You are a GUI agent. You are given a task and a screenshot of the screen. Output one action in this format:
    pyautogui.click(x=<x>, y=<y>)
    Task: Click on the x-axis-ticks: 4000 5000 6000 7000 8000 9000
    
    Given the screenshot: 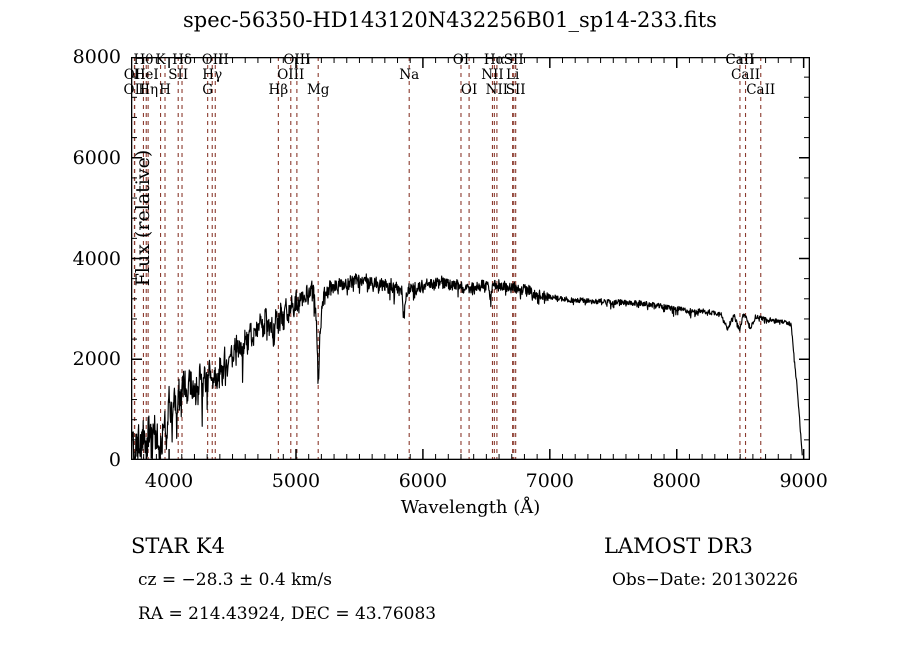 What is the action you would take?
    pyautogui.click(x=479, y=479)
    